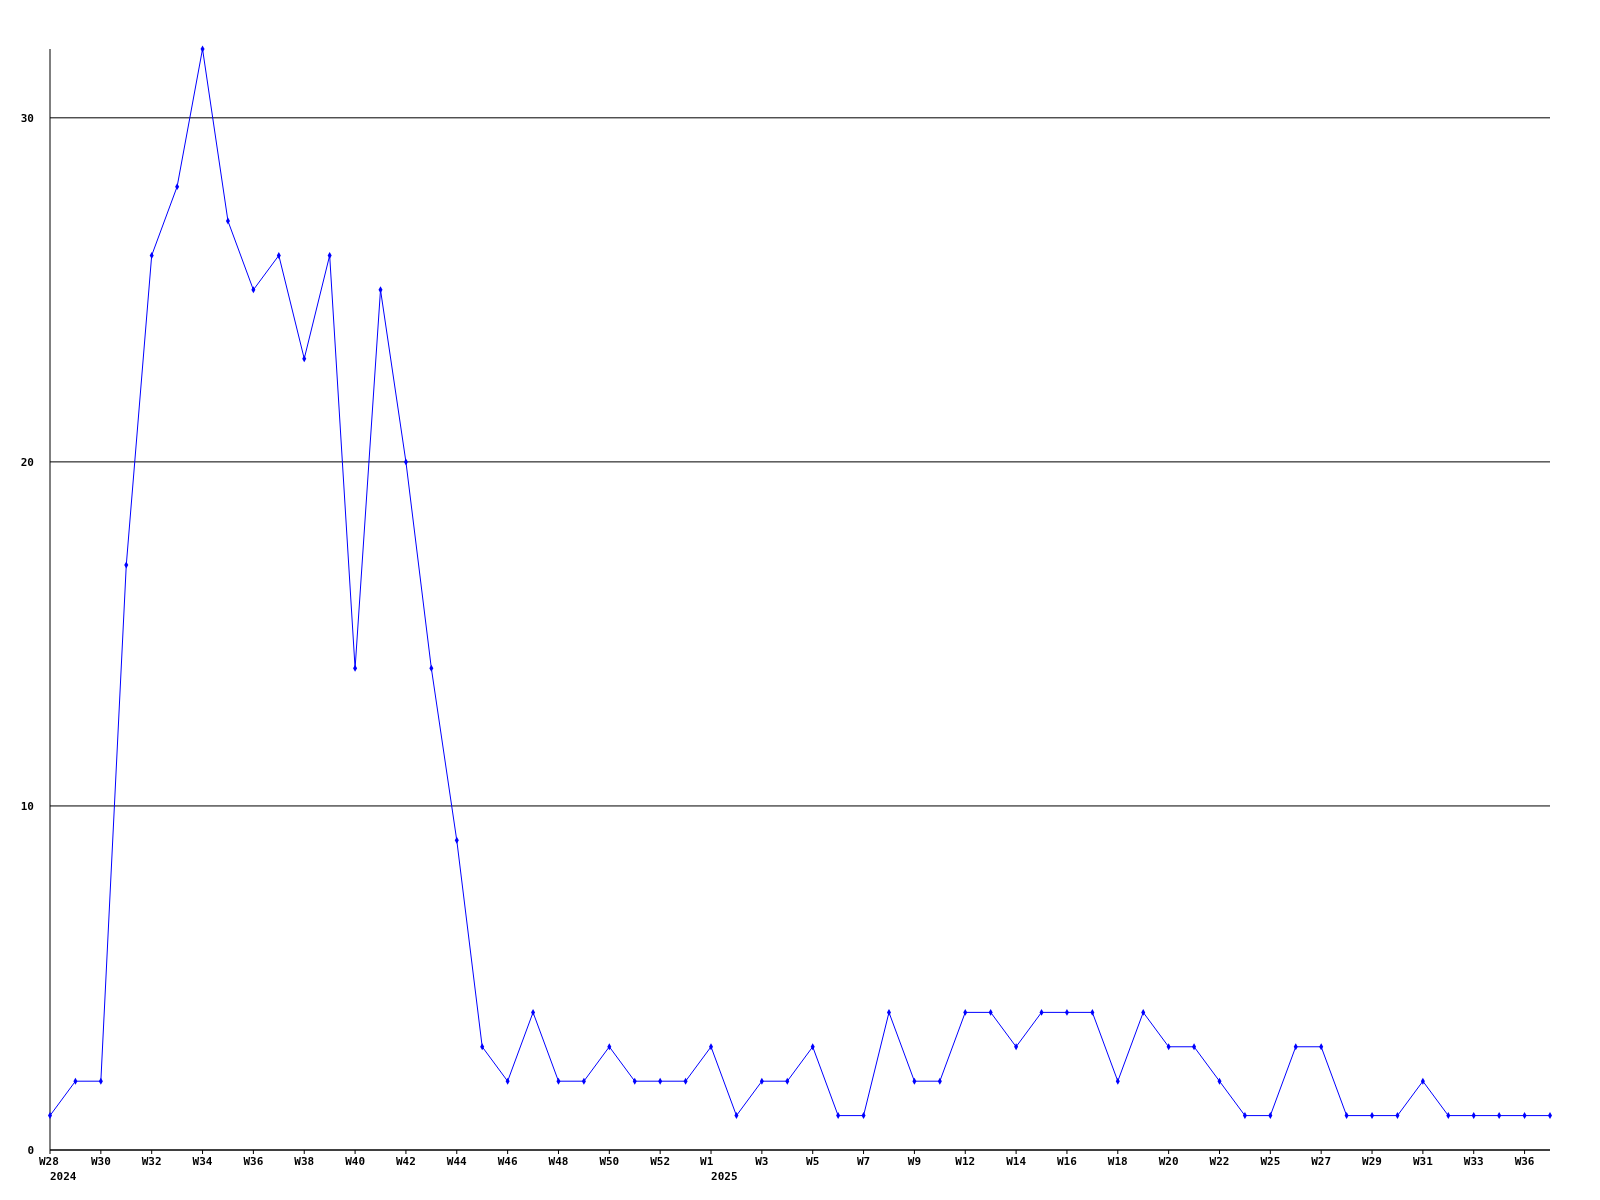 Image resolution: width=1600 pixels, height=1200 pixels. Describe the element at coordinates (58, 1169) in the screenshot. I see `x-tick-label: W28 2024` at that location.